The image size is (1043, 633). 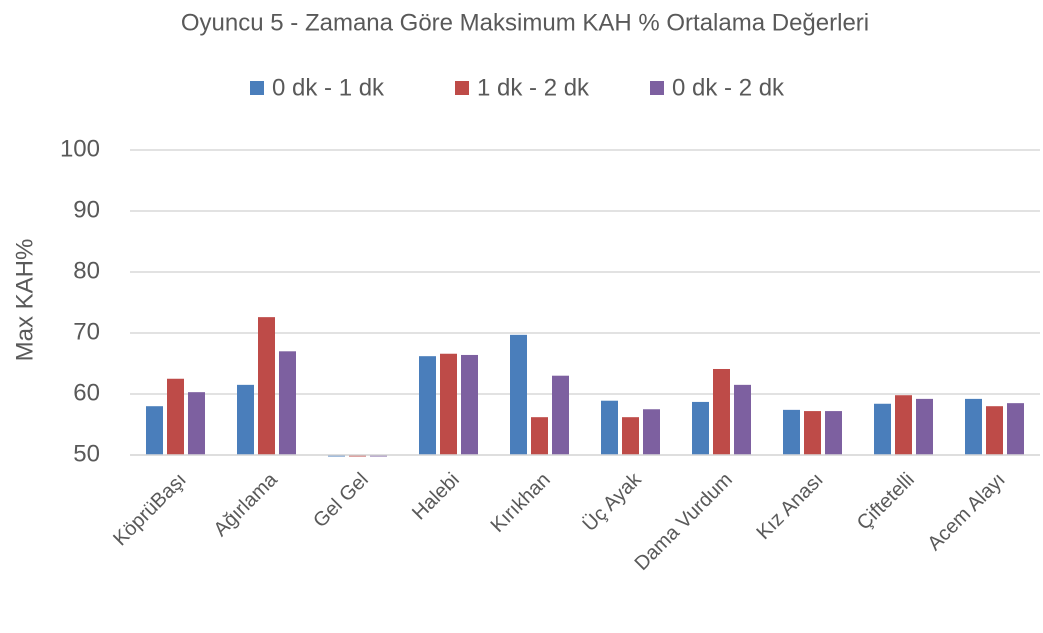 I want to click on x-tick-label: Kırıkhan, so click(x=521, y=503).